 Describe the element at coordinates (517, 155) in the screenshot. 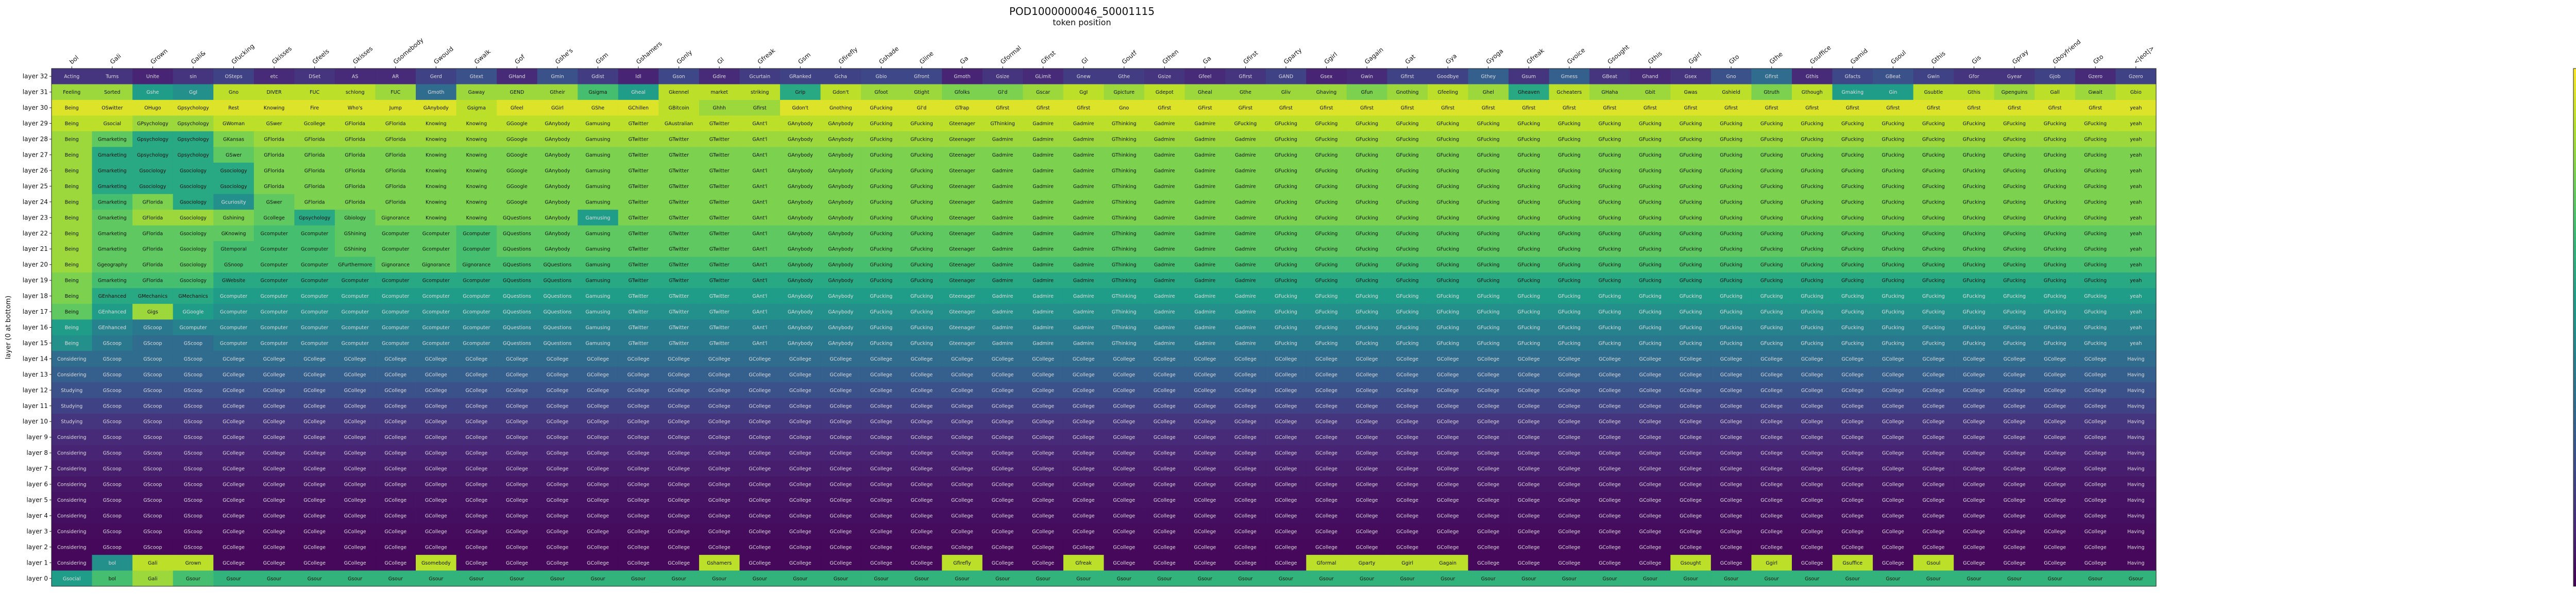

I see `cell-label: GGoogle` at that location.